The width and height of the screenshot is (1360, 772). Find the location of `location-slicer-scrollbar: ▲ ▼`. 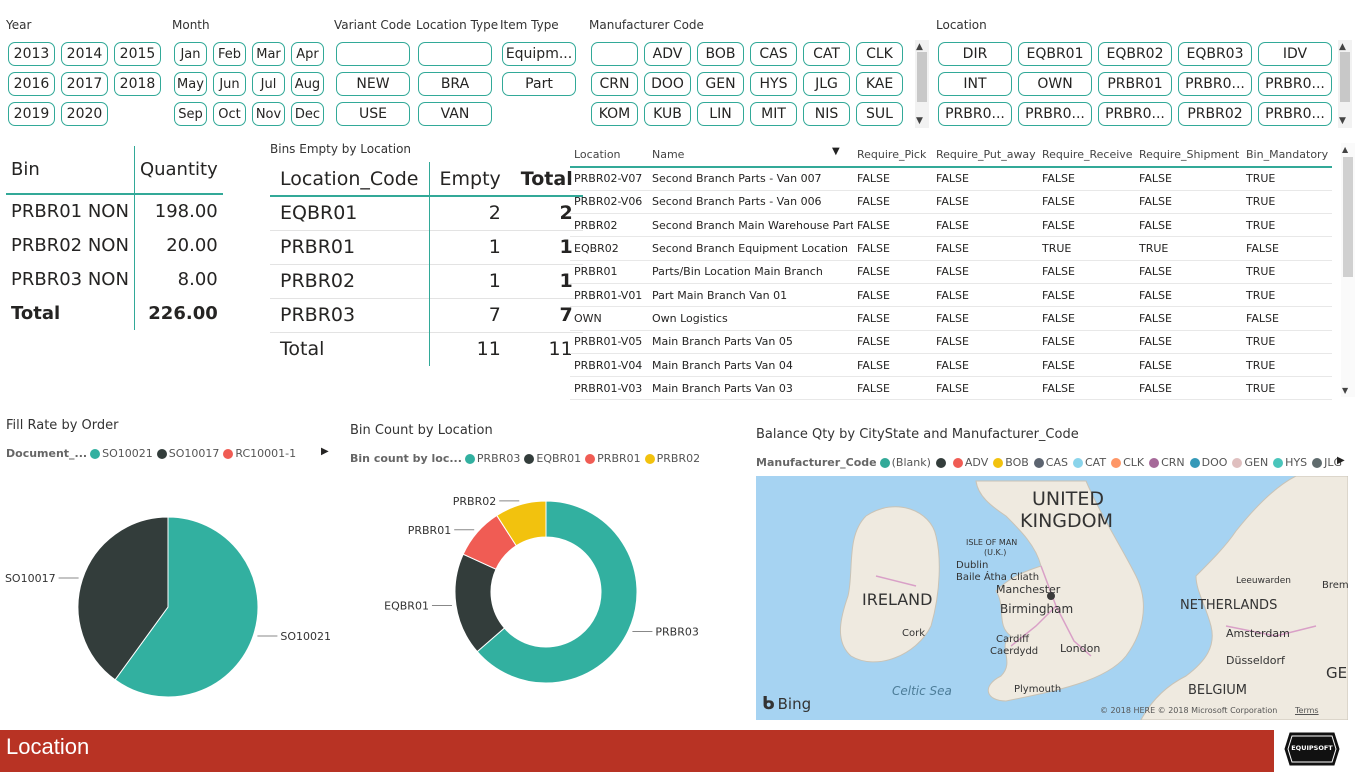

location-slicer-scrollbar: ▲ ▼ is located at coordinates (1345, 84).